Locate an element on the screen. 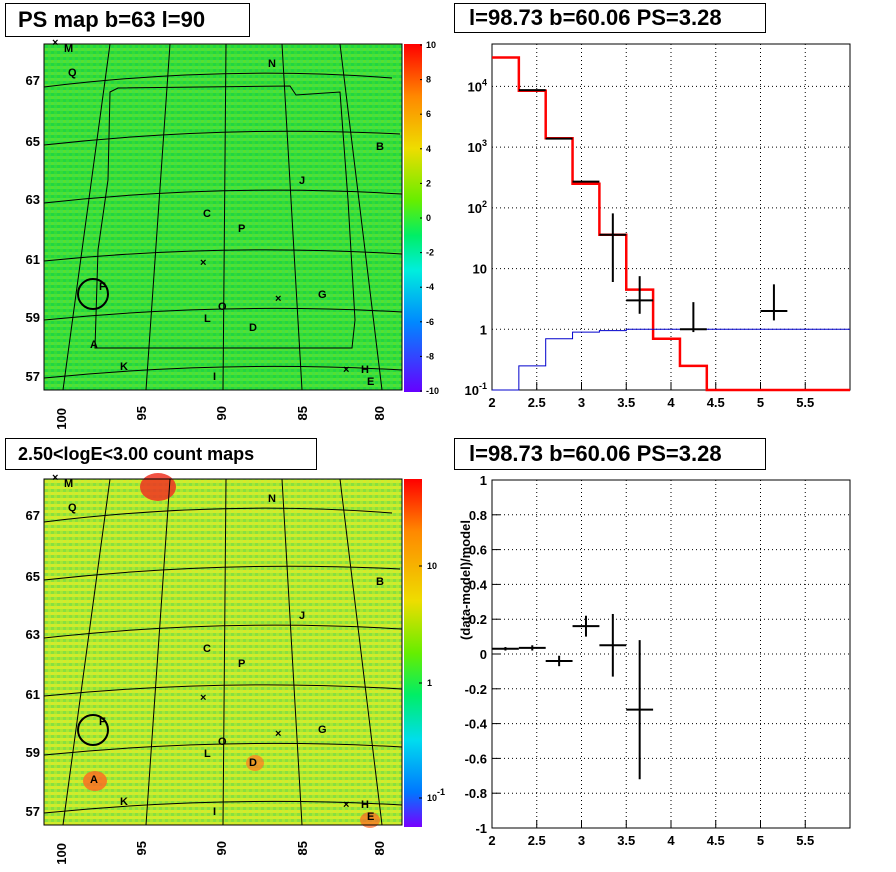  source-label-p: P is located at coordinates (241, 664).